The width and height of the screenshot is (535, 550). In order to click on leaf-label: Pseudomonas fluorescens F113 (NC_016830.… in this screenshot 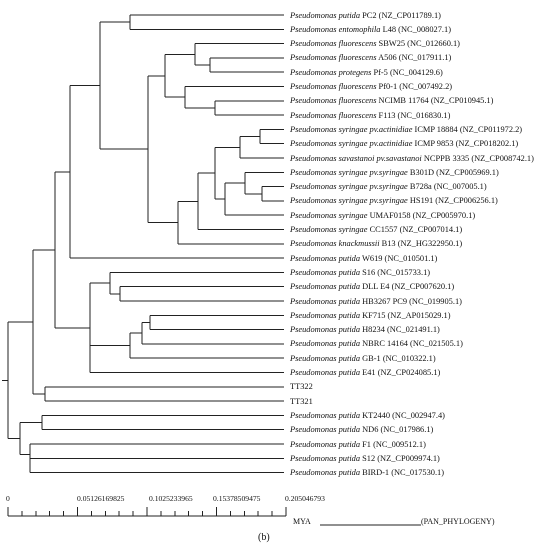, I will do `click(370, 115)`.